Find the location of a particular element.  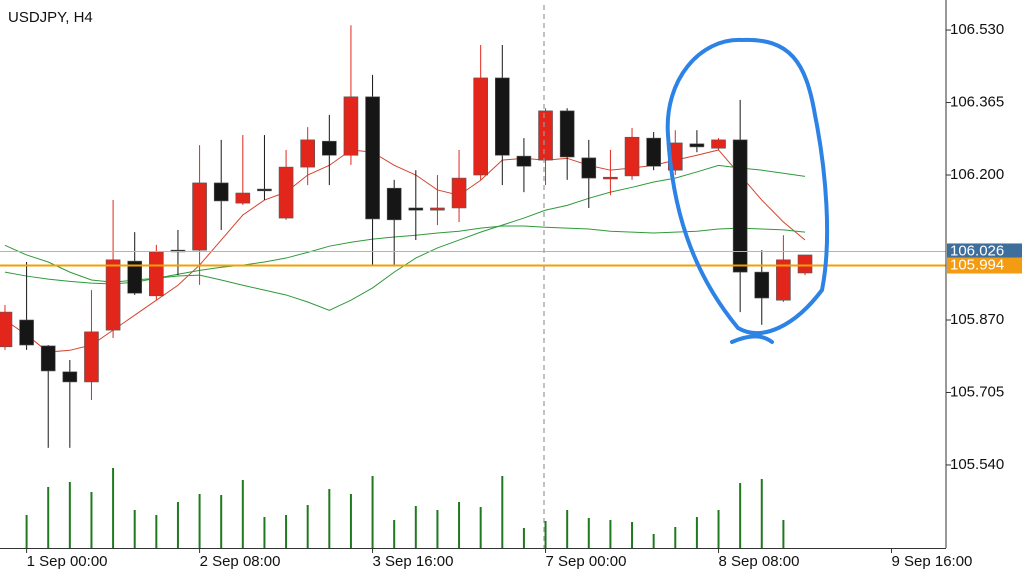

x-tick-label: 7 Sep 00:00 is located at coordinates (586, 561).